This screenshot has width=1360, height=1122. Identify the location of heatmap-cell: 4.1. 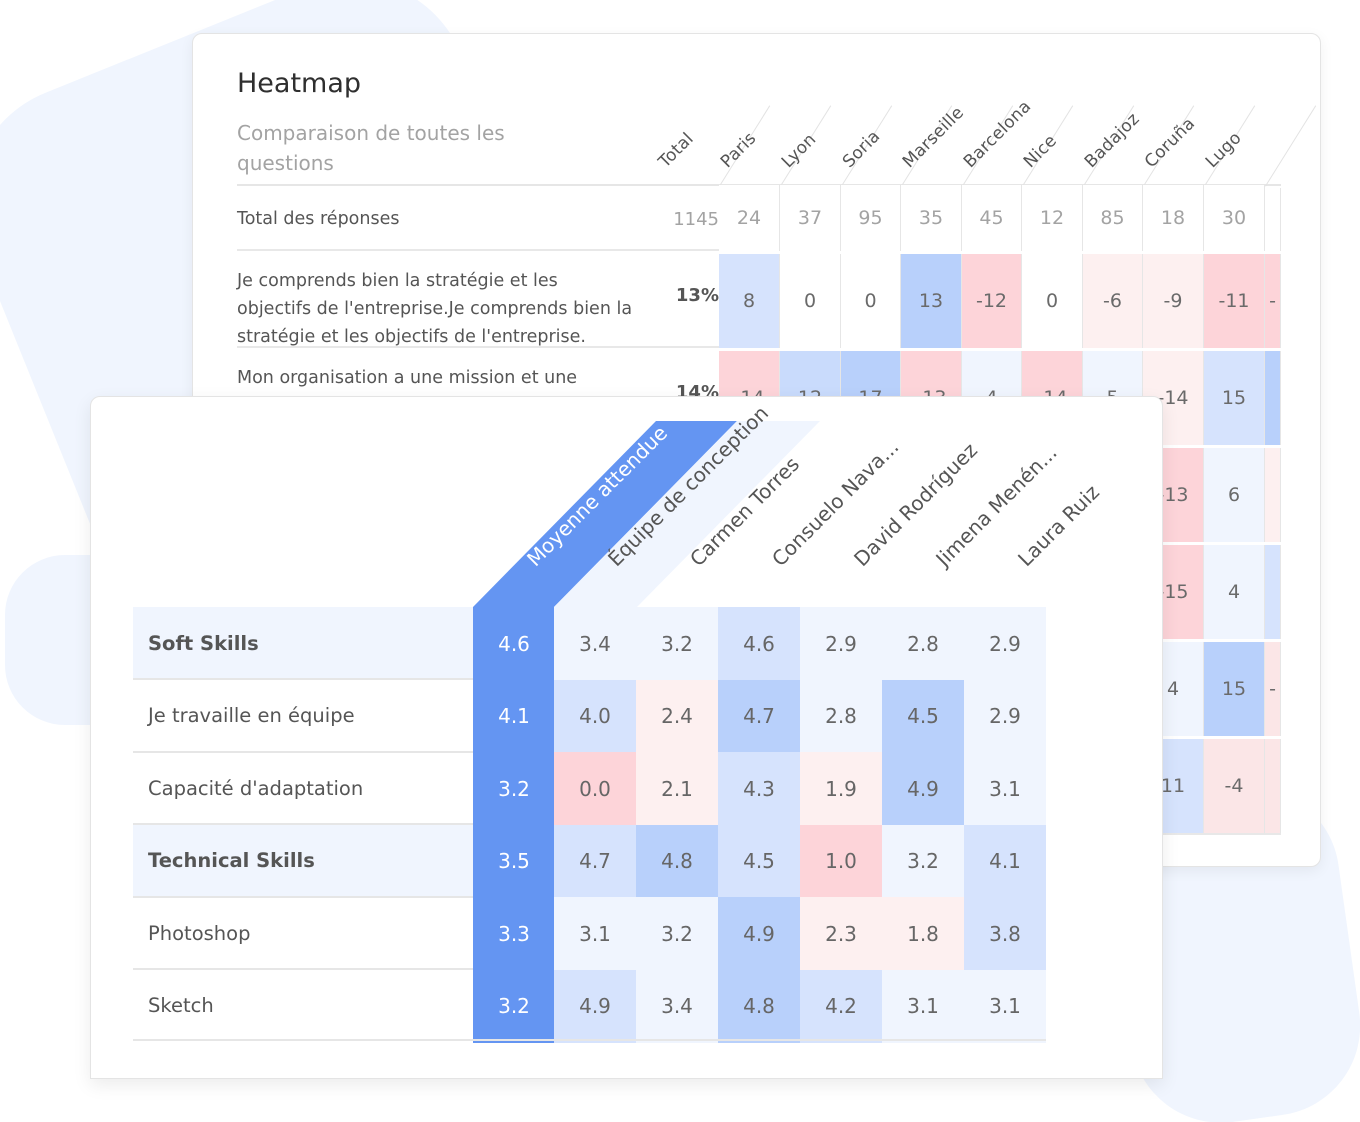
(1005, 861).